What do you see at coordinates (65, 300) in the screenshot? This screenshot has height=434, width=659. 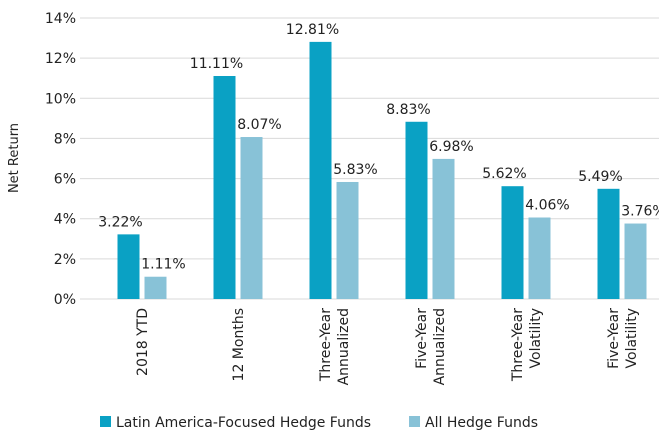 I see `y-tick-label: 0%` at bounding box center [65, 300].